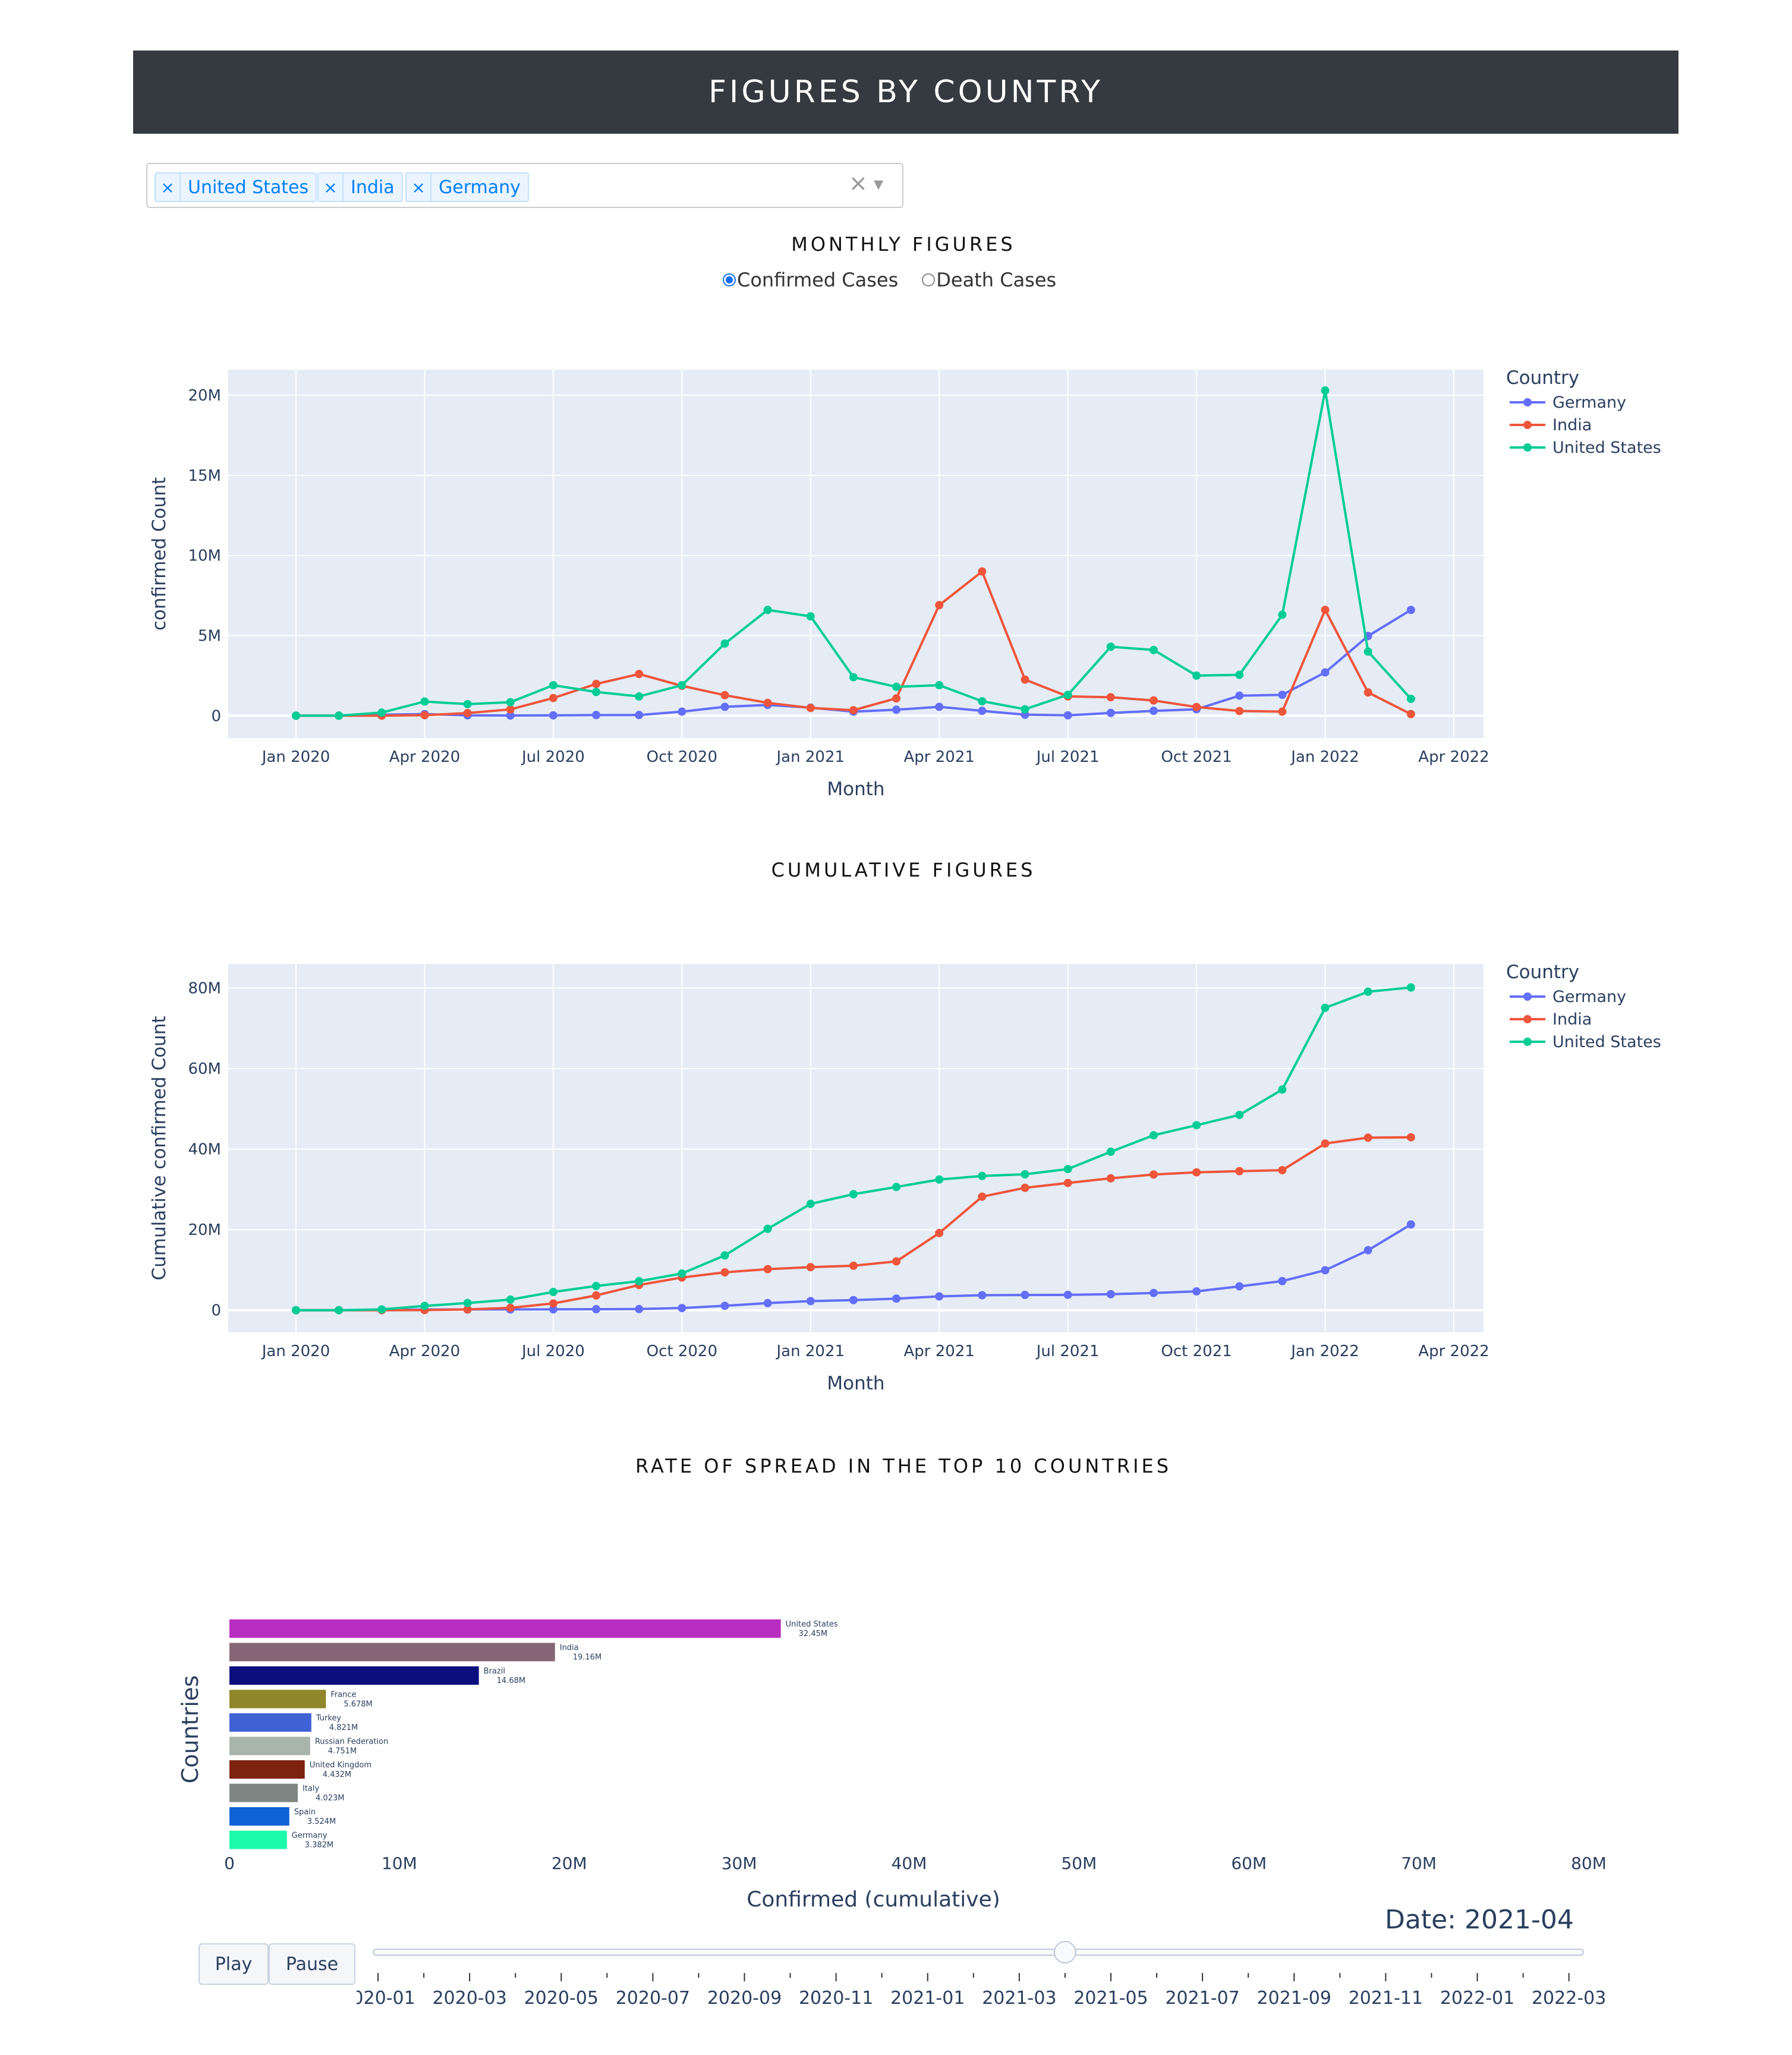 This screenshot has width=1792, height=2055. I want to click on slider-tick-label: 2021-09, so click(1294, 1999).